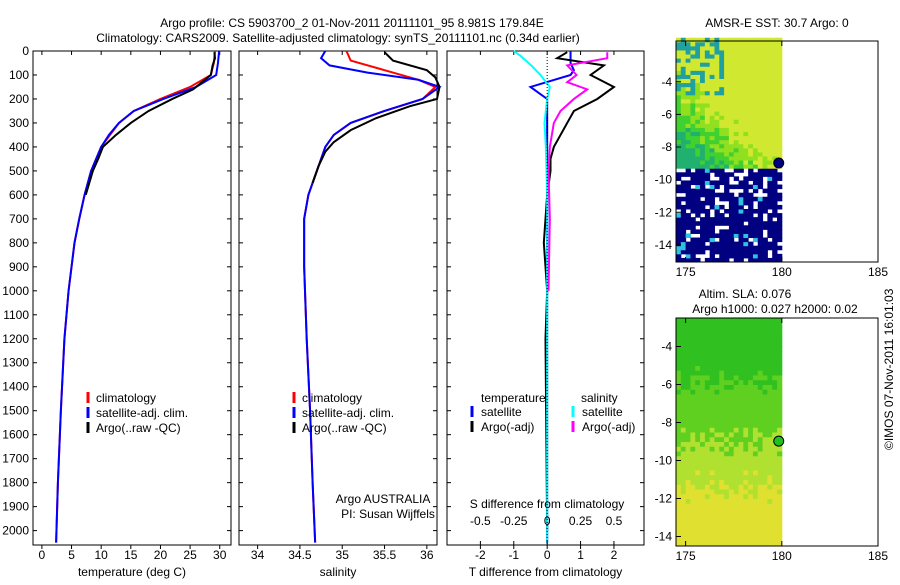  Describe the element at coordinates (19, 195) in the screenshot. I see `y-tick-label: 600` at that location.